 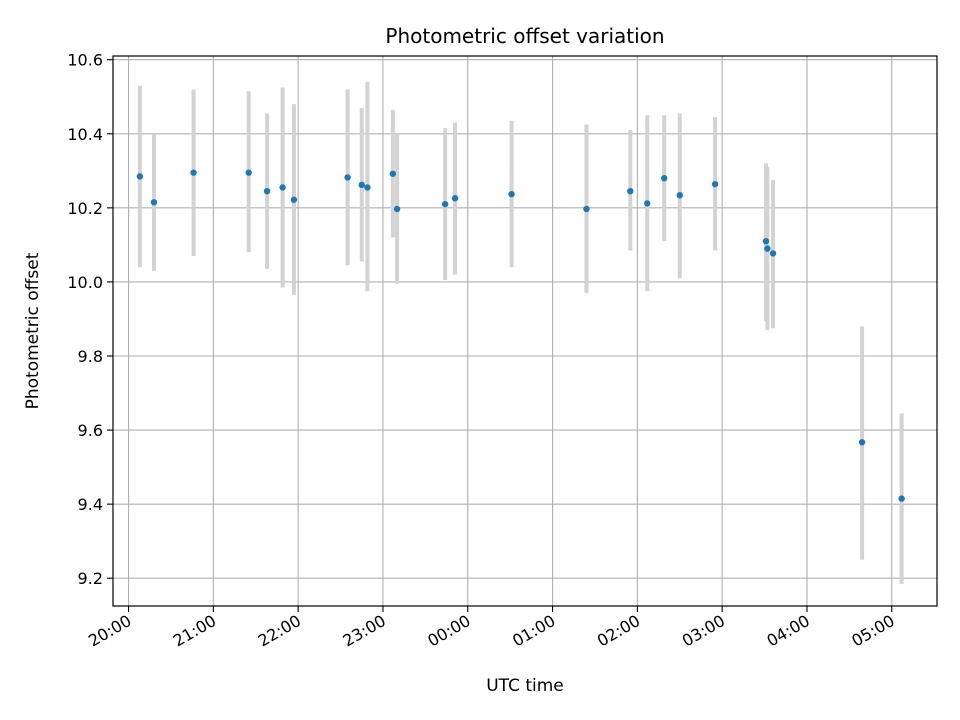 I want to click on y-axis-ticks: 9.2 9.4 9.6 9.8 10.0 10.2 10.4 10.6, so click(x=90, y=319).